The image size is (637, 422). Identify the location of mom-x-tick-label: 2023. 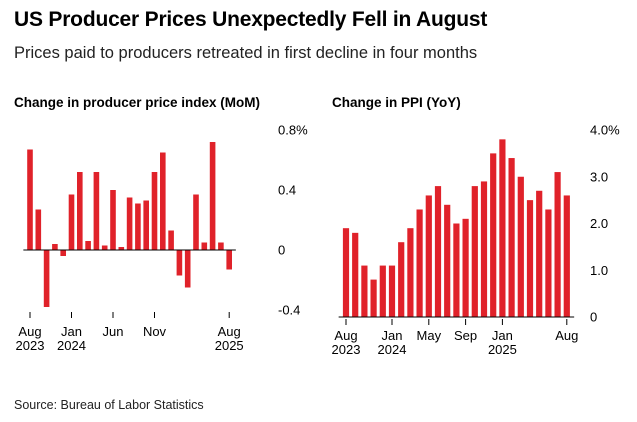
(30, 345).